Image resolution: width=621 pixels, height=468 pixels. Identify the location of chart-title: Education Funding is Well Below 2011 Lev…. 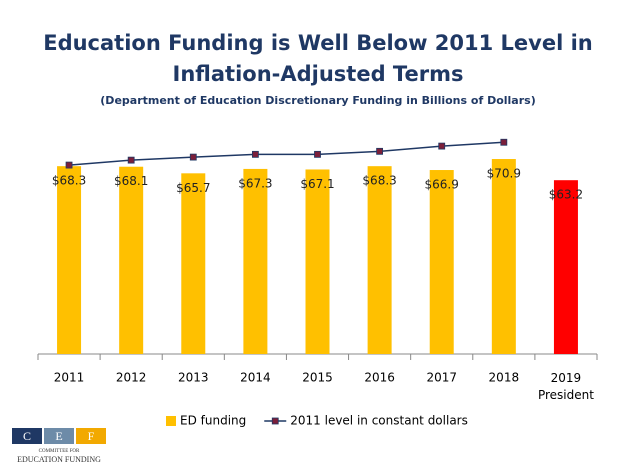
(318, 43).